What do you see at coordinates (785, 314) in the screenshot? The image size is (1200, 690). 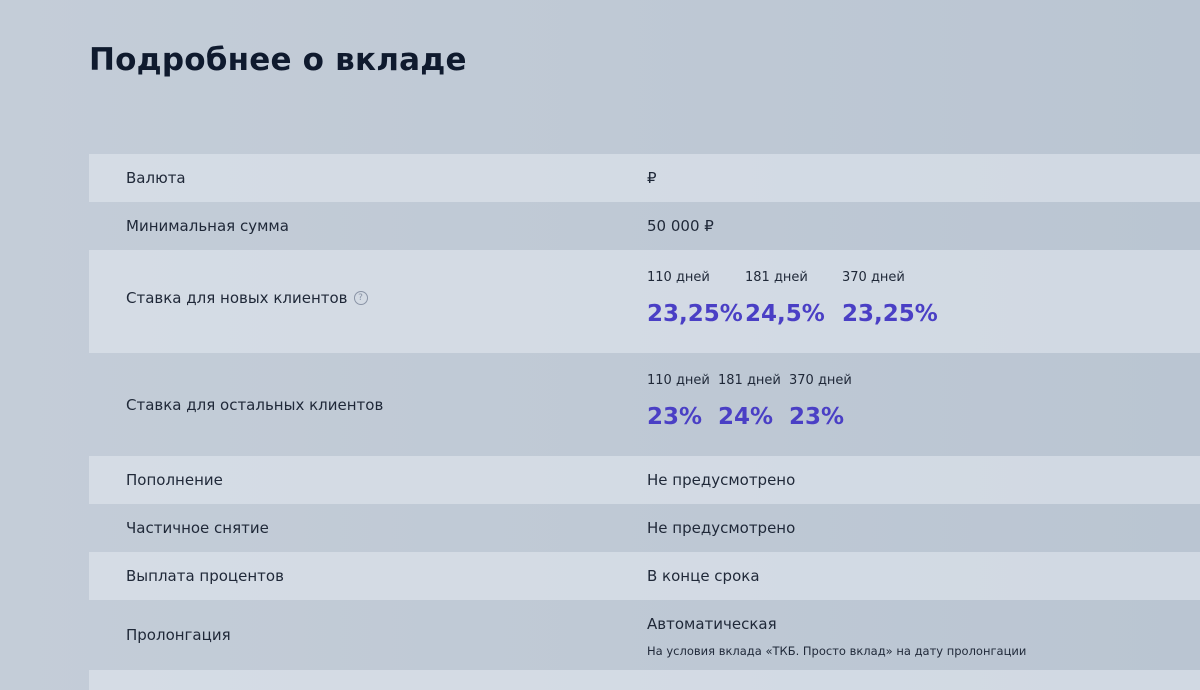 I see `rate-value: 24,5%` at bounding box center [785, 314].